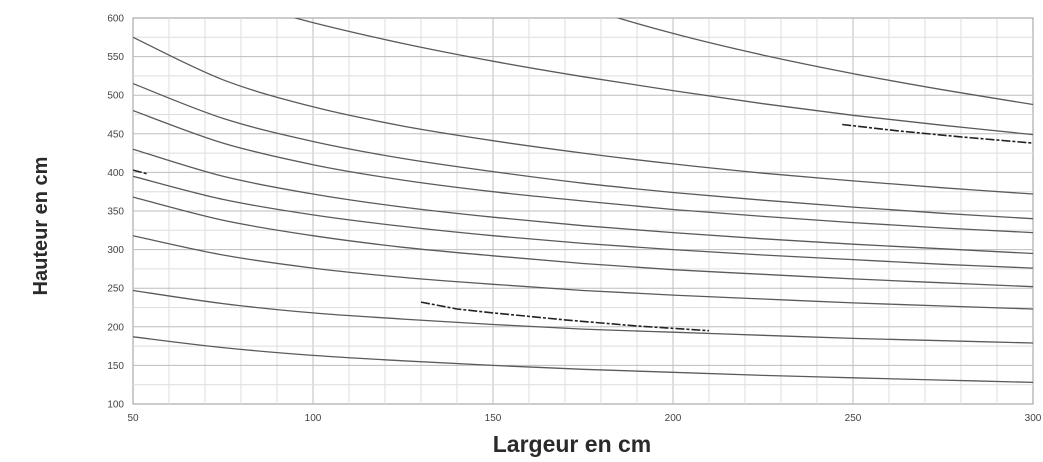 This screenshot has width=1043, height=462. Describe the element at coordinates (493, 418) in the screenshot. I see `x-tick-label: 150` at that location.